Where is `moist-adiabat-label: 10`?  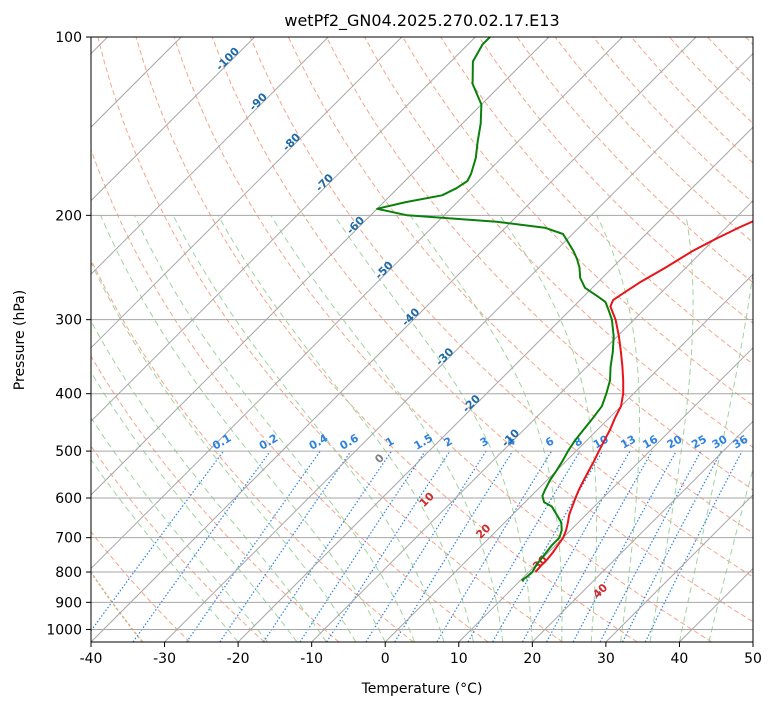
moist-adiabat-label: 10 is located at coordinates (427, 500).